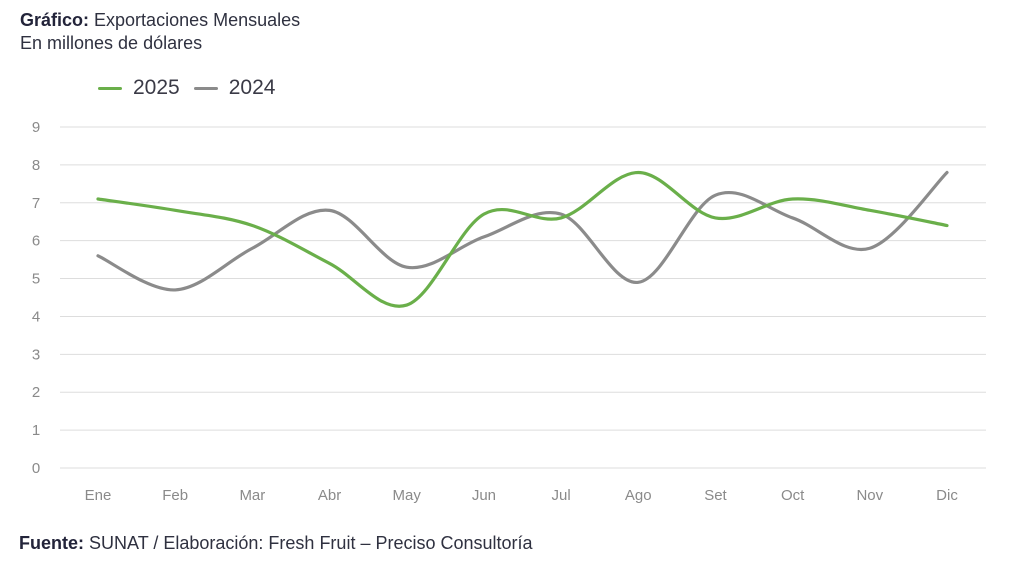 Image resolution: width=1024 pixels, height=570 pixels. I want to click on chart-title-text: Exportaciones Mensuales, so click(197, 20).